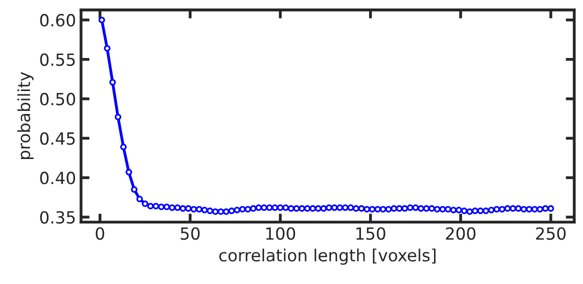  I want to click on x-tick-label: 200, so click(461, 233).